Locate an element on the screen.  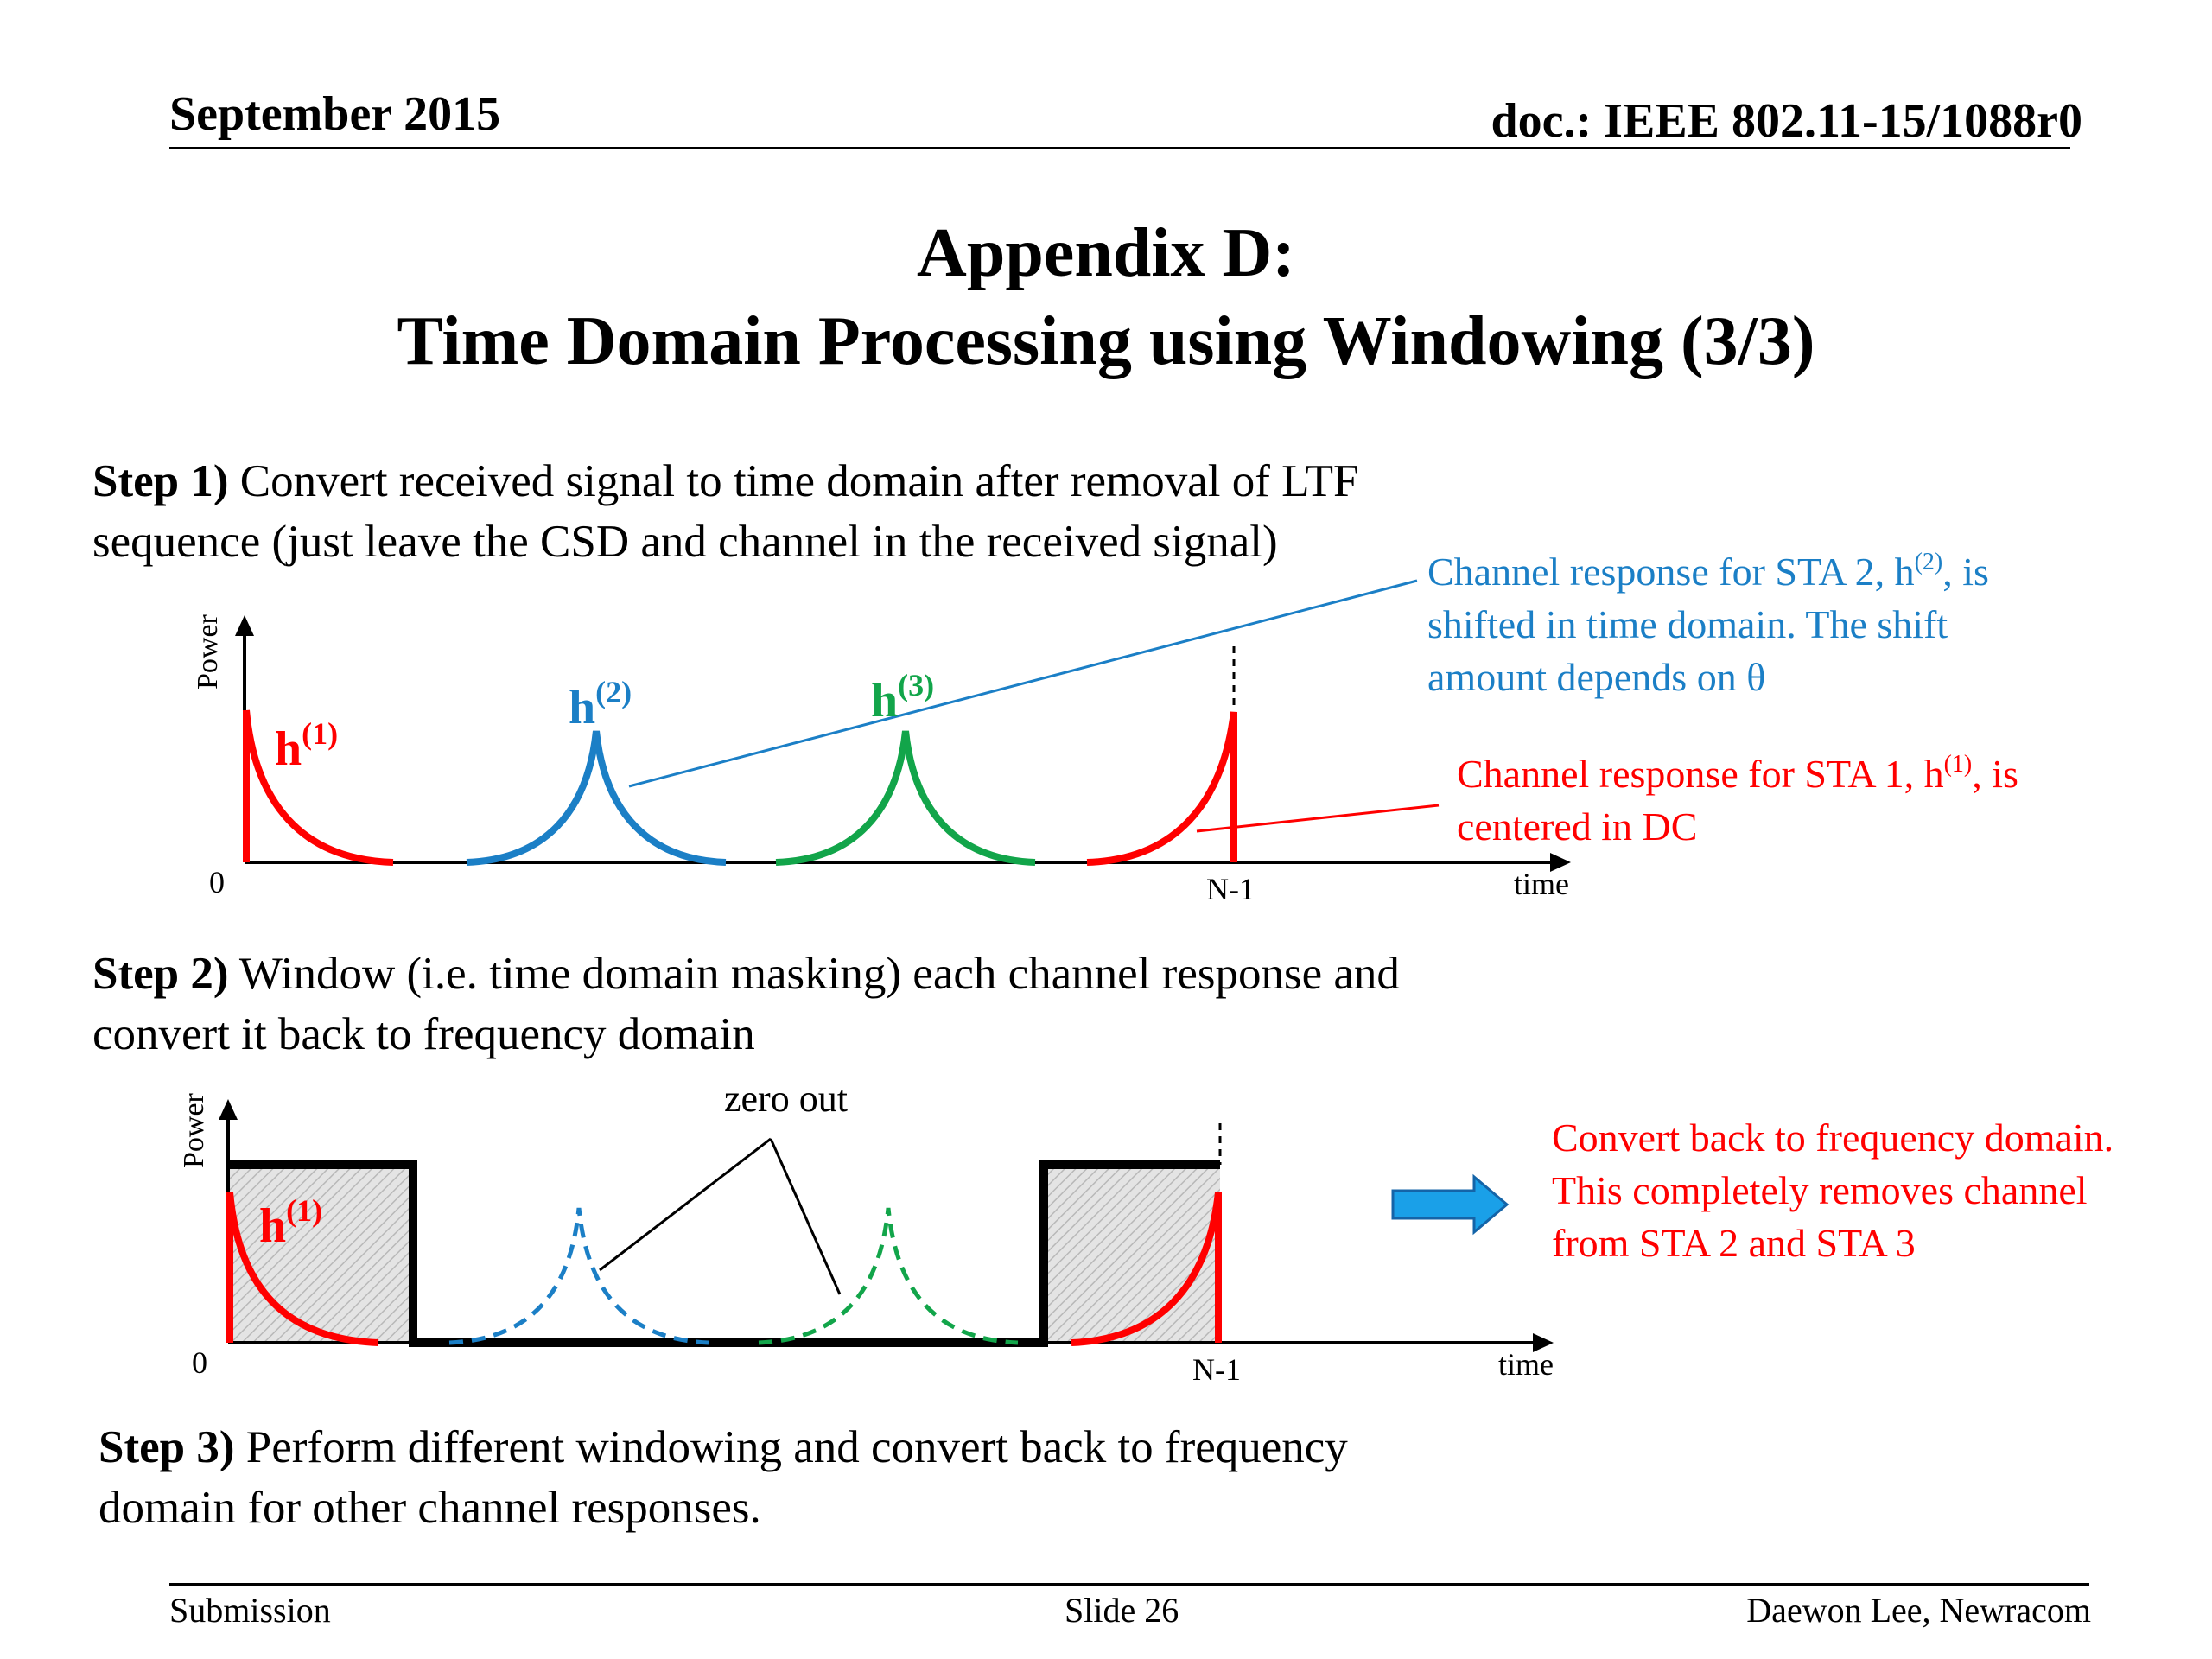
diagram1-h2-sup: (2) is located at coordinates (613, 692).